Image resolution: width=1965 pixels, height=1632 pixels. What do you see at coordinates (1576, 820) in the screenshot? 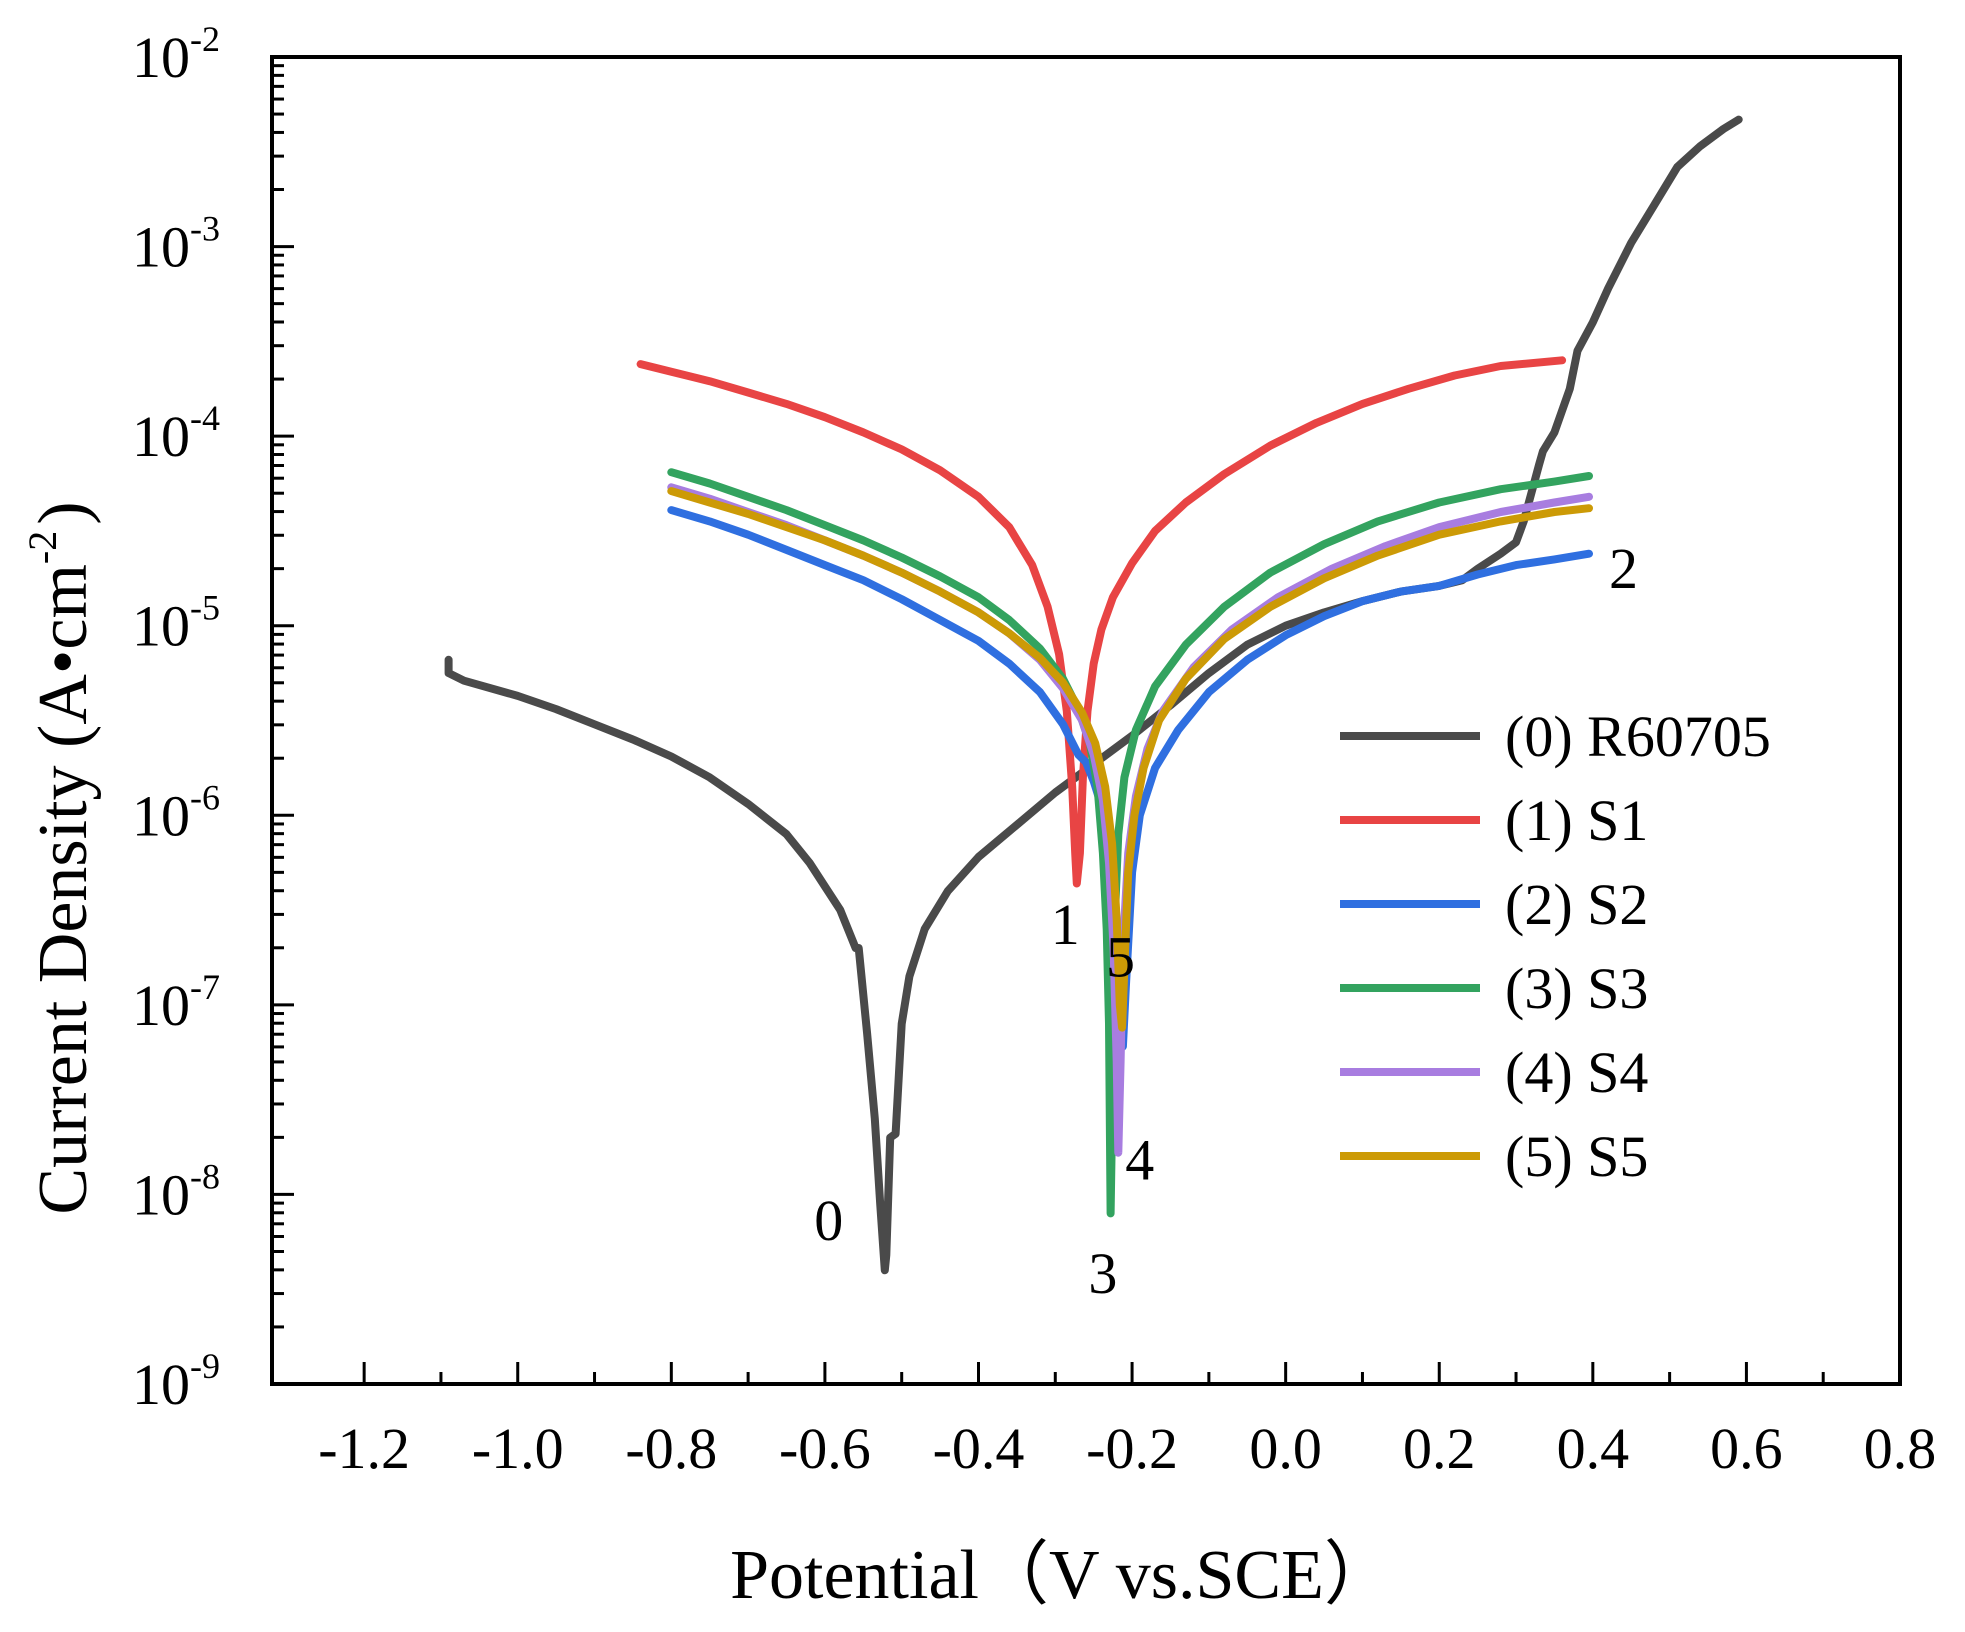
I see `legend-label: (1) S1` at bounding box center [1576, 820].